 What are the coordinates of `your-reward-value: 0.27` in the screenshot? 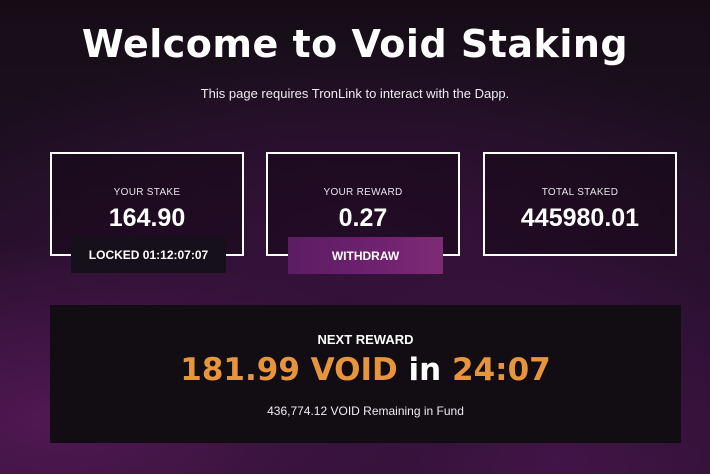 It's located at (363, 218).